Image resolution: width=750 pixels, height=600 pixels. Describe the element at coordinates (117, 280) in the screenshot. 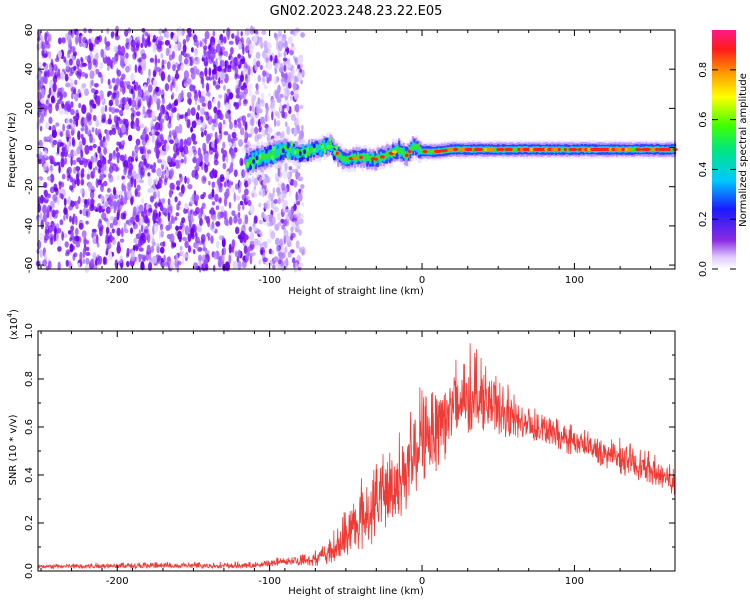

I see `x-tick-label: -200` at that location.